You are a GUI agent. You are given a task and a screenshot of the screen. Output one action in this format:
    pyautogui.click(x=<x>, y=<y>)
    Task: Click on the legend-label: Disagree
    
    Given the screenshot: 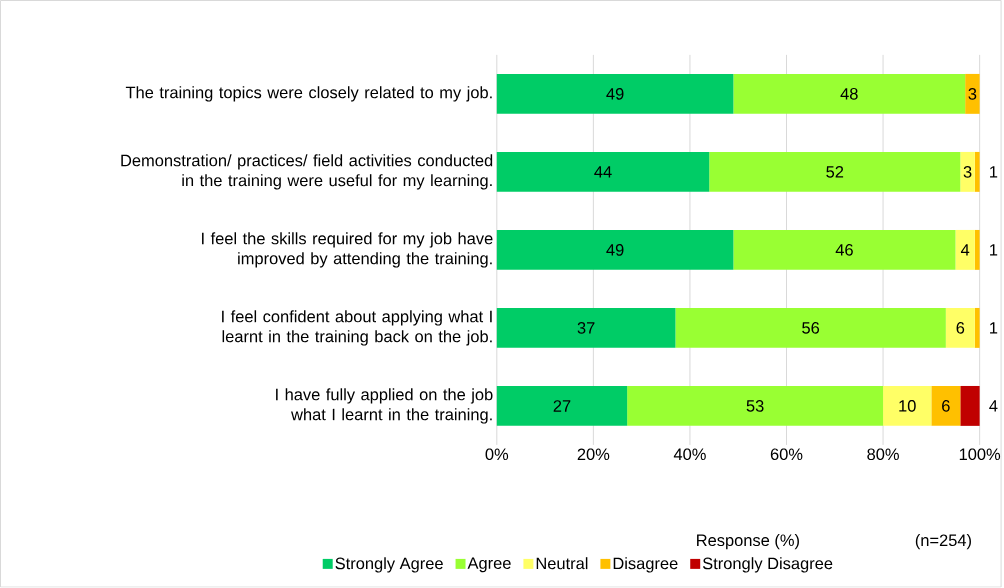 What is the action you would take?
    pyautogui.click(x=645, y=565)
    